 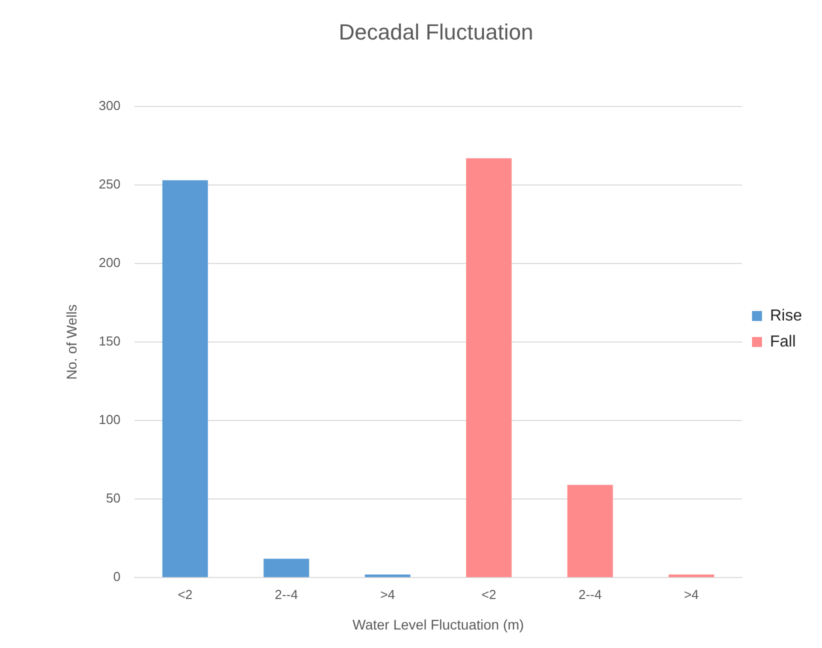 I want to click on chart-title: Decadal Fluctuation, so click(x=436, y=31).